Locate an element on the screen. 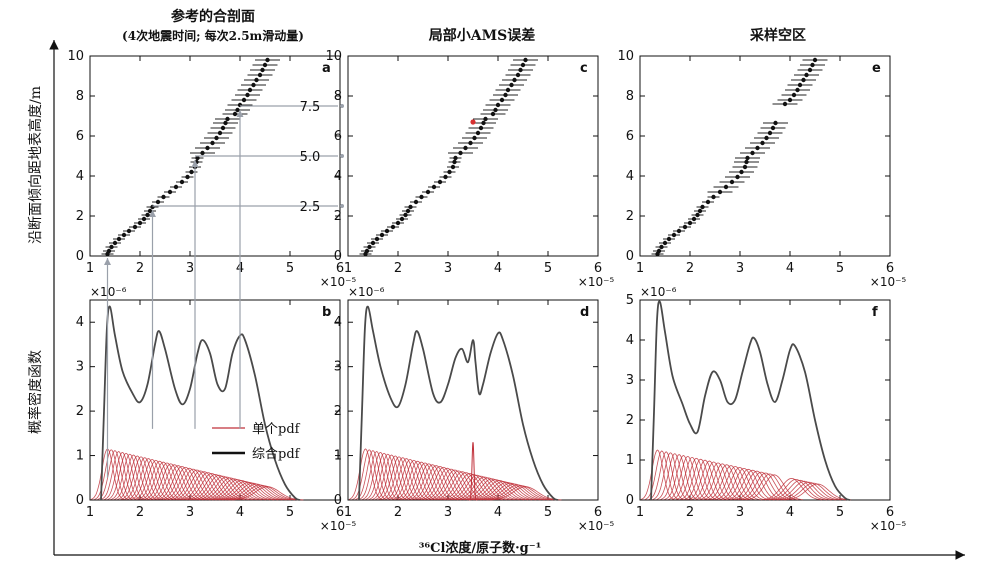  panel-letter-e: e is located at coordinates (876, 68).